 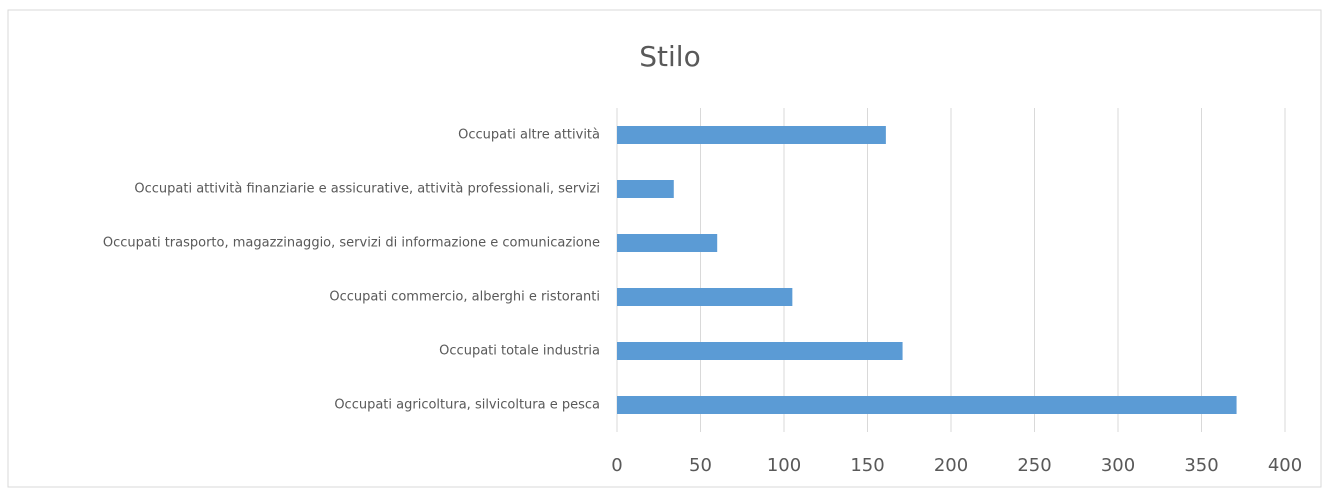 I want to click on y-tick-label: Occupati altre attività, so click(x=529, y=135).